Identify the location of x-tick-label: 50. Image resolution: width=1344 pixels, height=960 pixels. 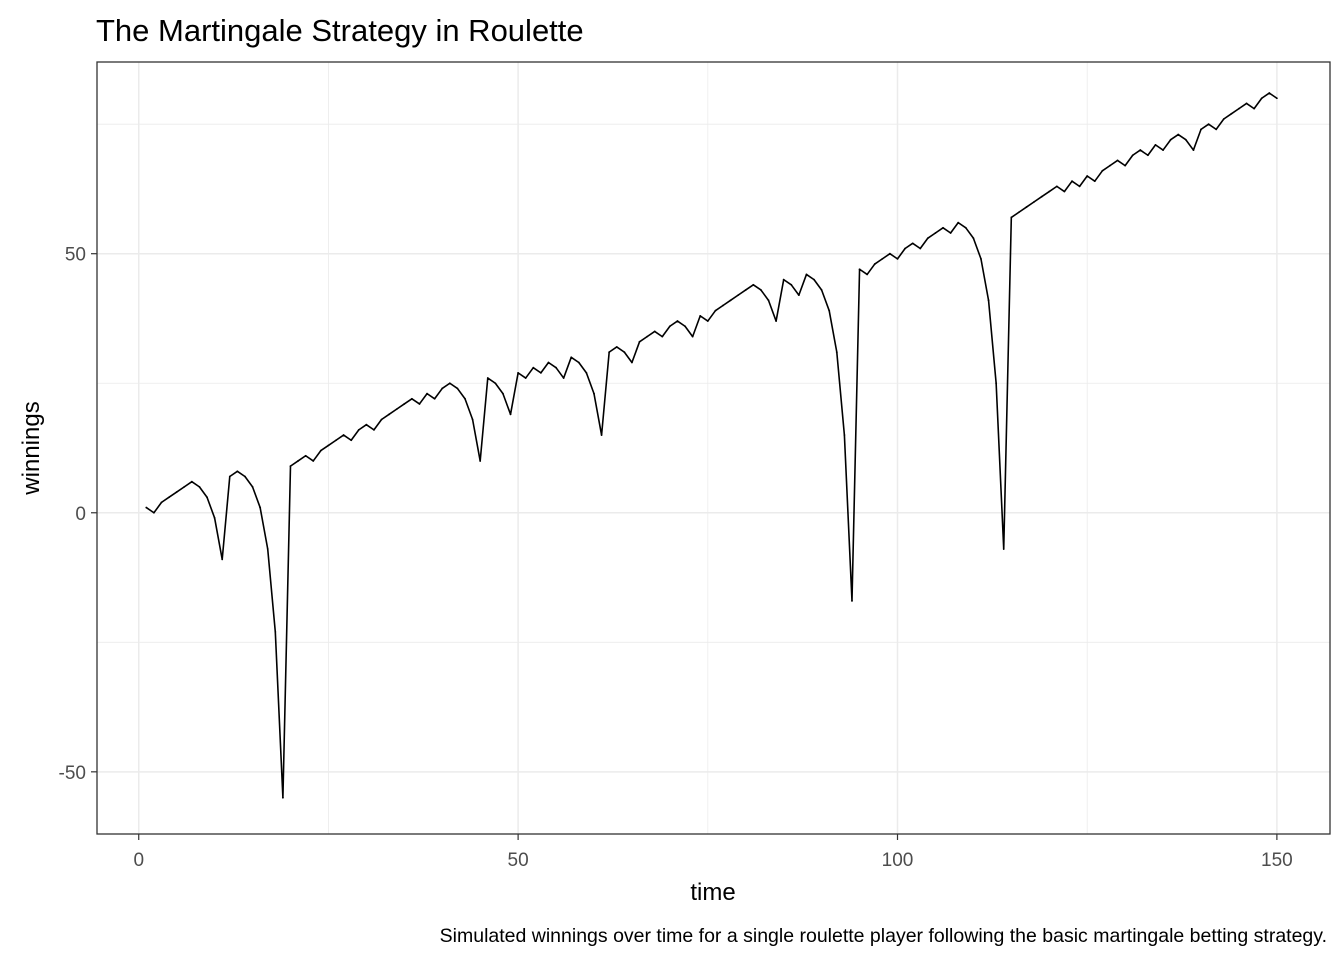
(518, 860).